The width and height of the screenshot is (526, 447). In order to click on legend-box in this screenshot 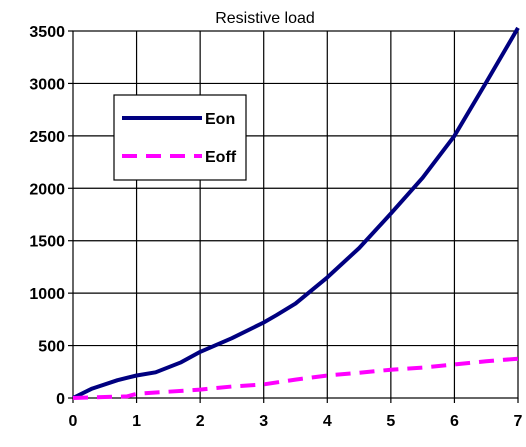, I will do `click(180, 137)`.